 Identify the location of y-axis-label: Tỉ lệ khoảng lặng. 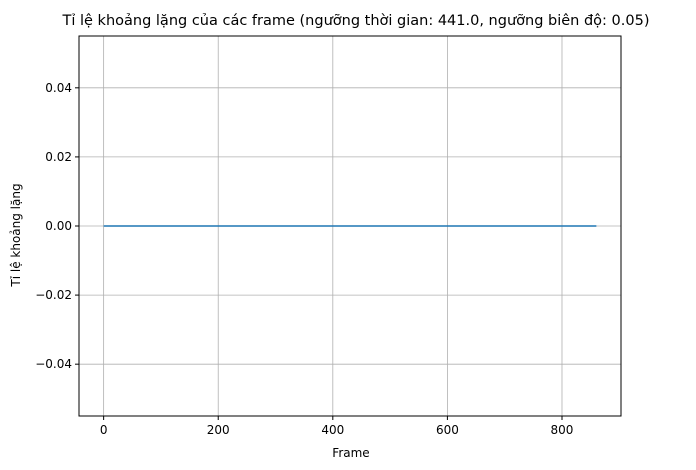
(16, 235).